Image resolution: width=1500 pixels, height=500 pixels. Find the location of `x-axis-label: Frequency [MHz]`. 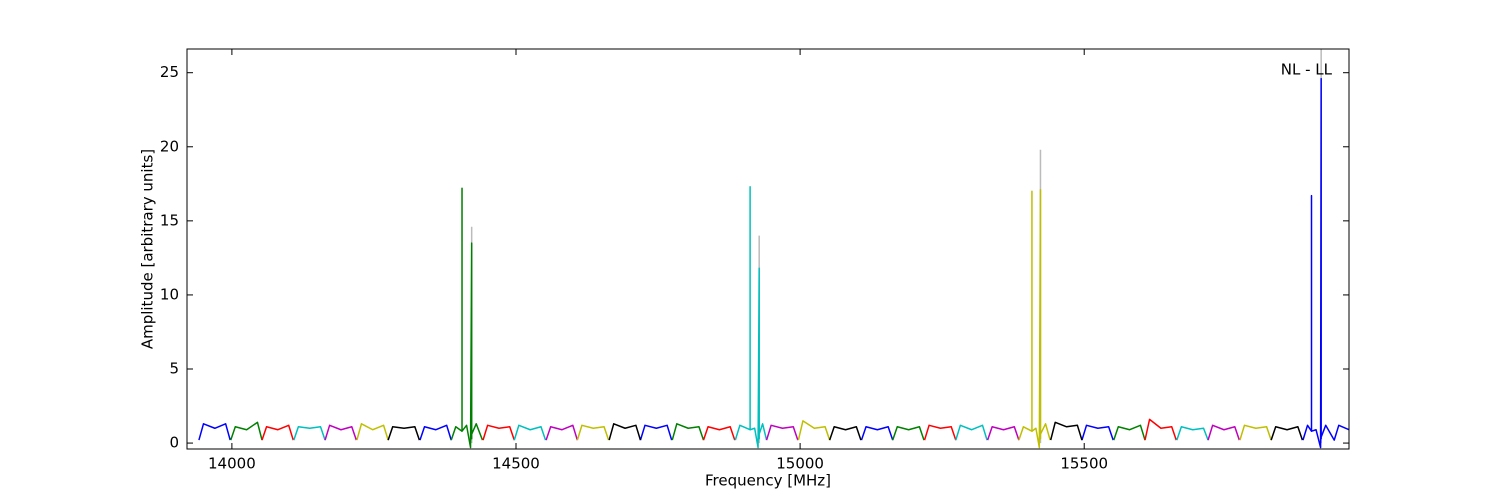

x-axis-label: Frequency [MHz] is located at coordinates (768, 481).